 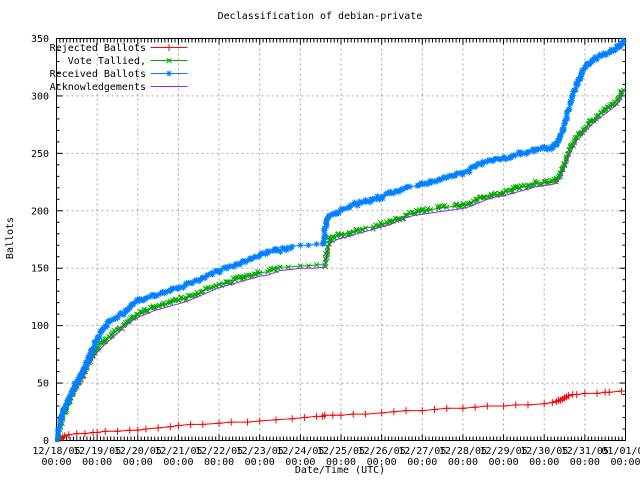 I want to click on chart-title: Declassification of debian-private, so click(x=320, y=16).